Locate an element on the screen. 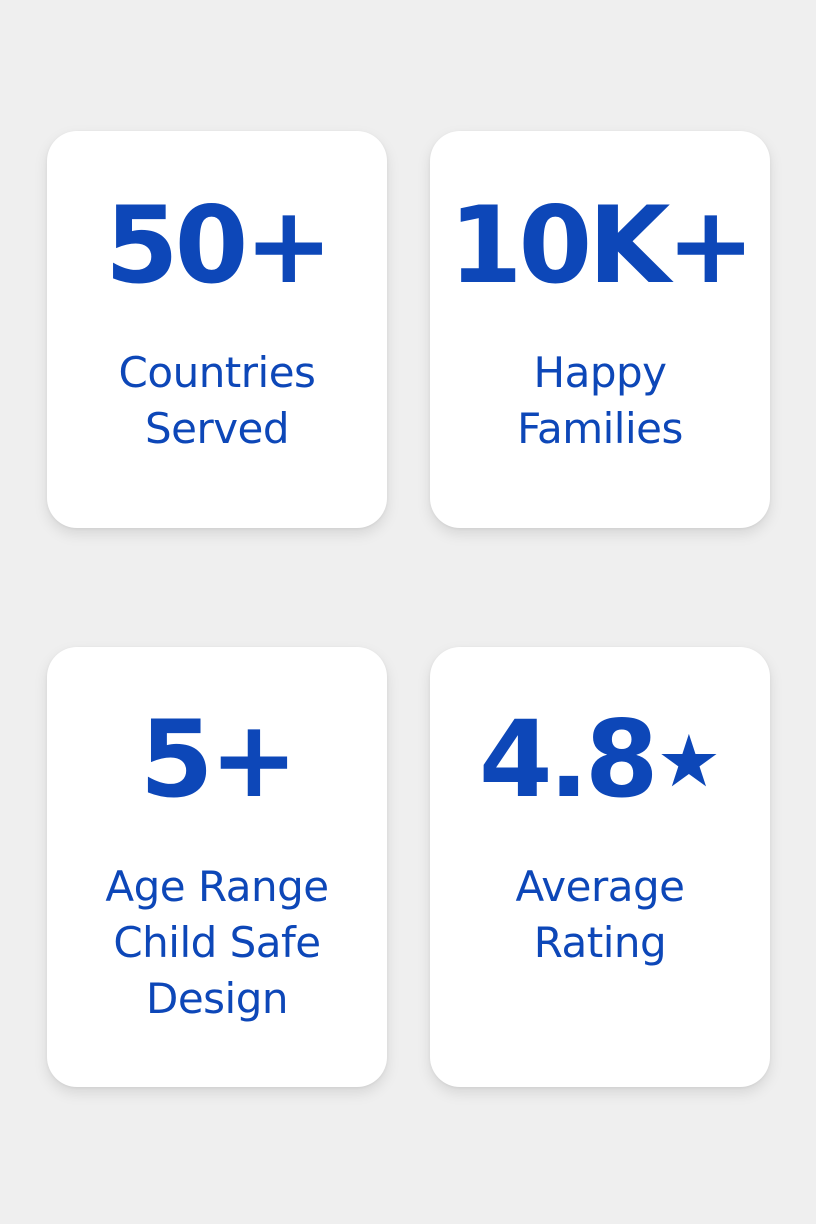  stat-card-age-range: 5+ Age Range Child Safe Design is located at coordinates (217, 867).